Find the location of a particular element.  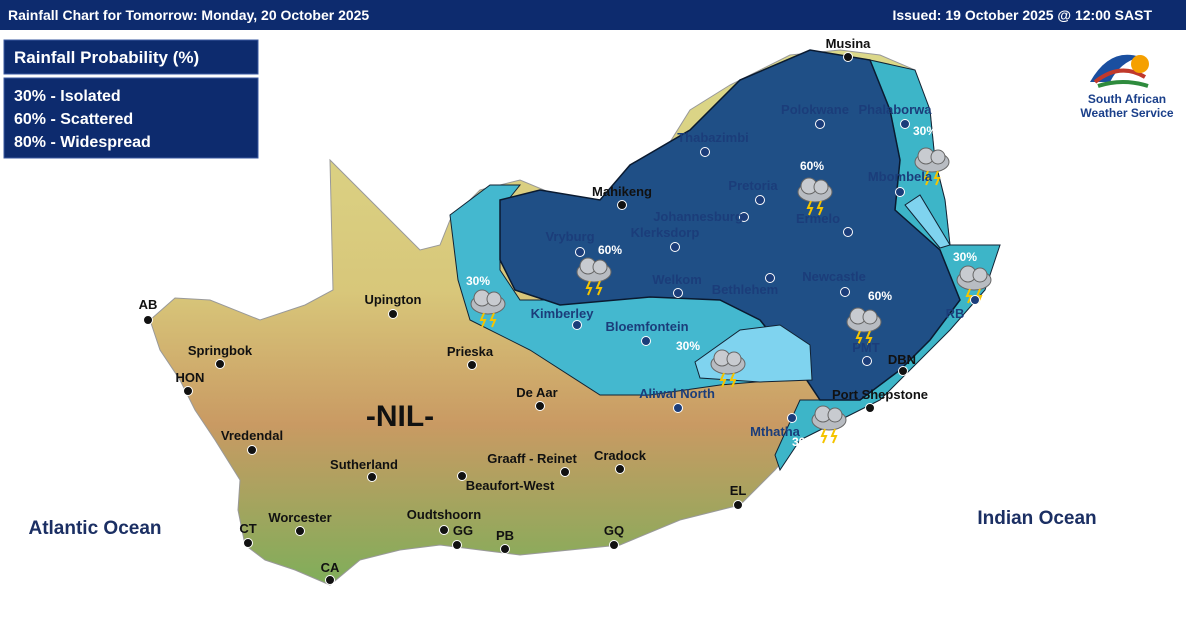

city-label: Kimberley is located at coordinates (563, 313).